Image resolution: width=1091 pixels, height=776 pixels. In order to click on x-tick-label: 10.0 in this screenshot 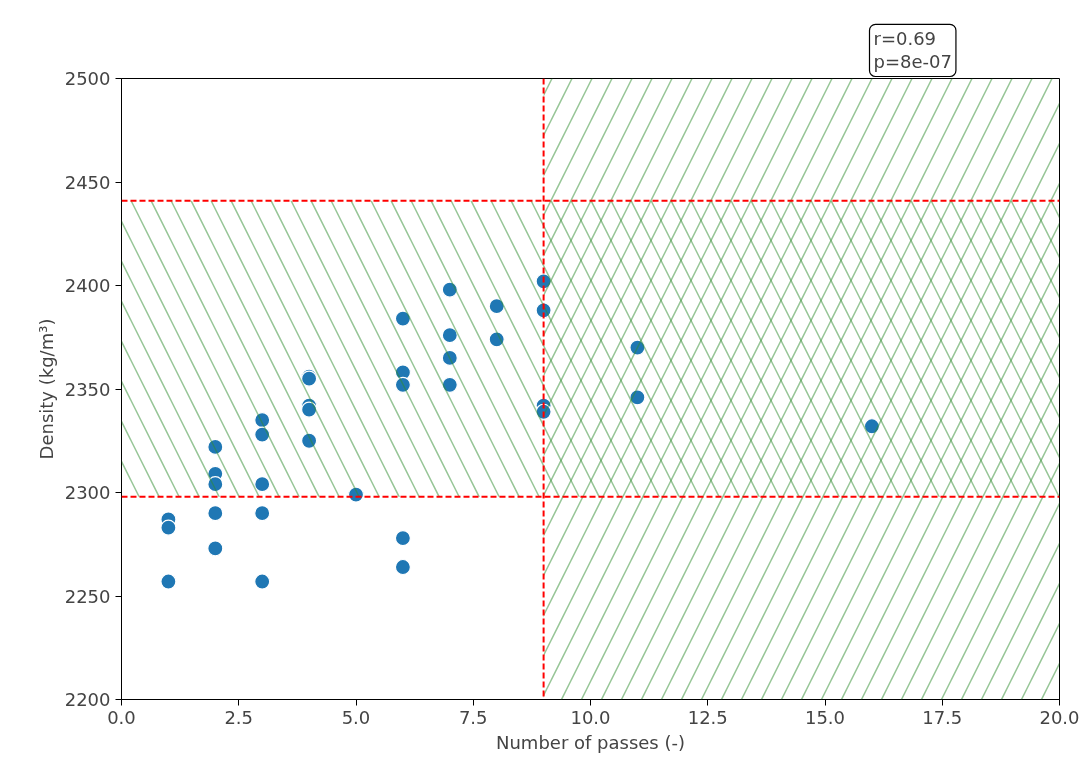, I will do `click(590, 717)`.